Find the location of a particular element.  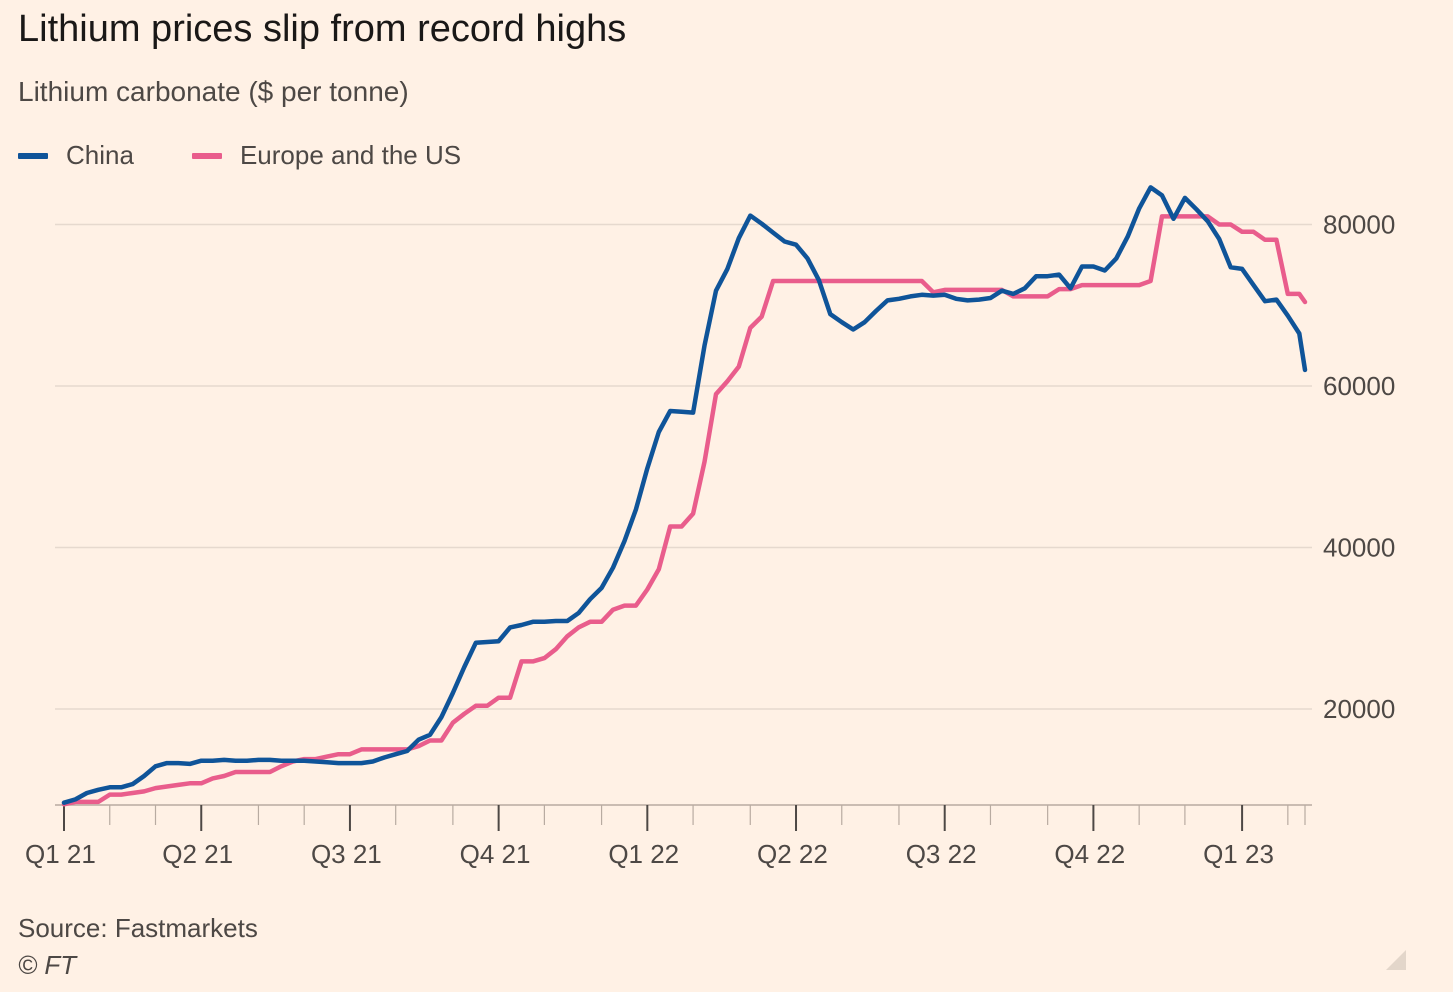

x-tick-label-q4-21: Q4 21 is located at coordinates (495, 854).